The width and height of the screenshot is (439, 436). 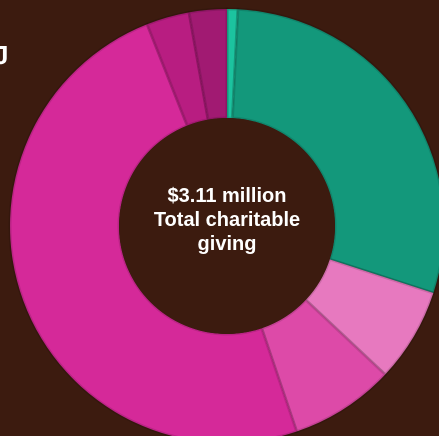 What do you see at coordinates (227, 196) in the screenshot?
I see `total-giving-amount: $3.11 million` at bounding box center [227, 196].